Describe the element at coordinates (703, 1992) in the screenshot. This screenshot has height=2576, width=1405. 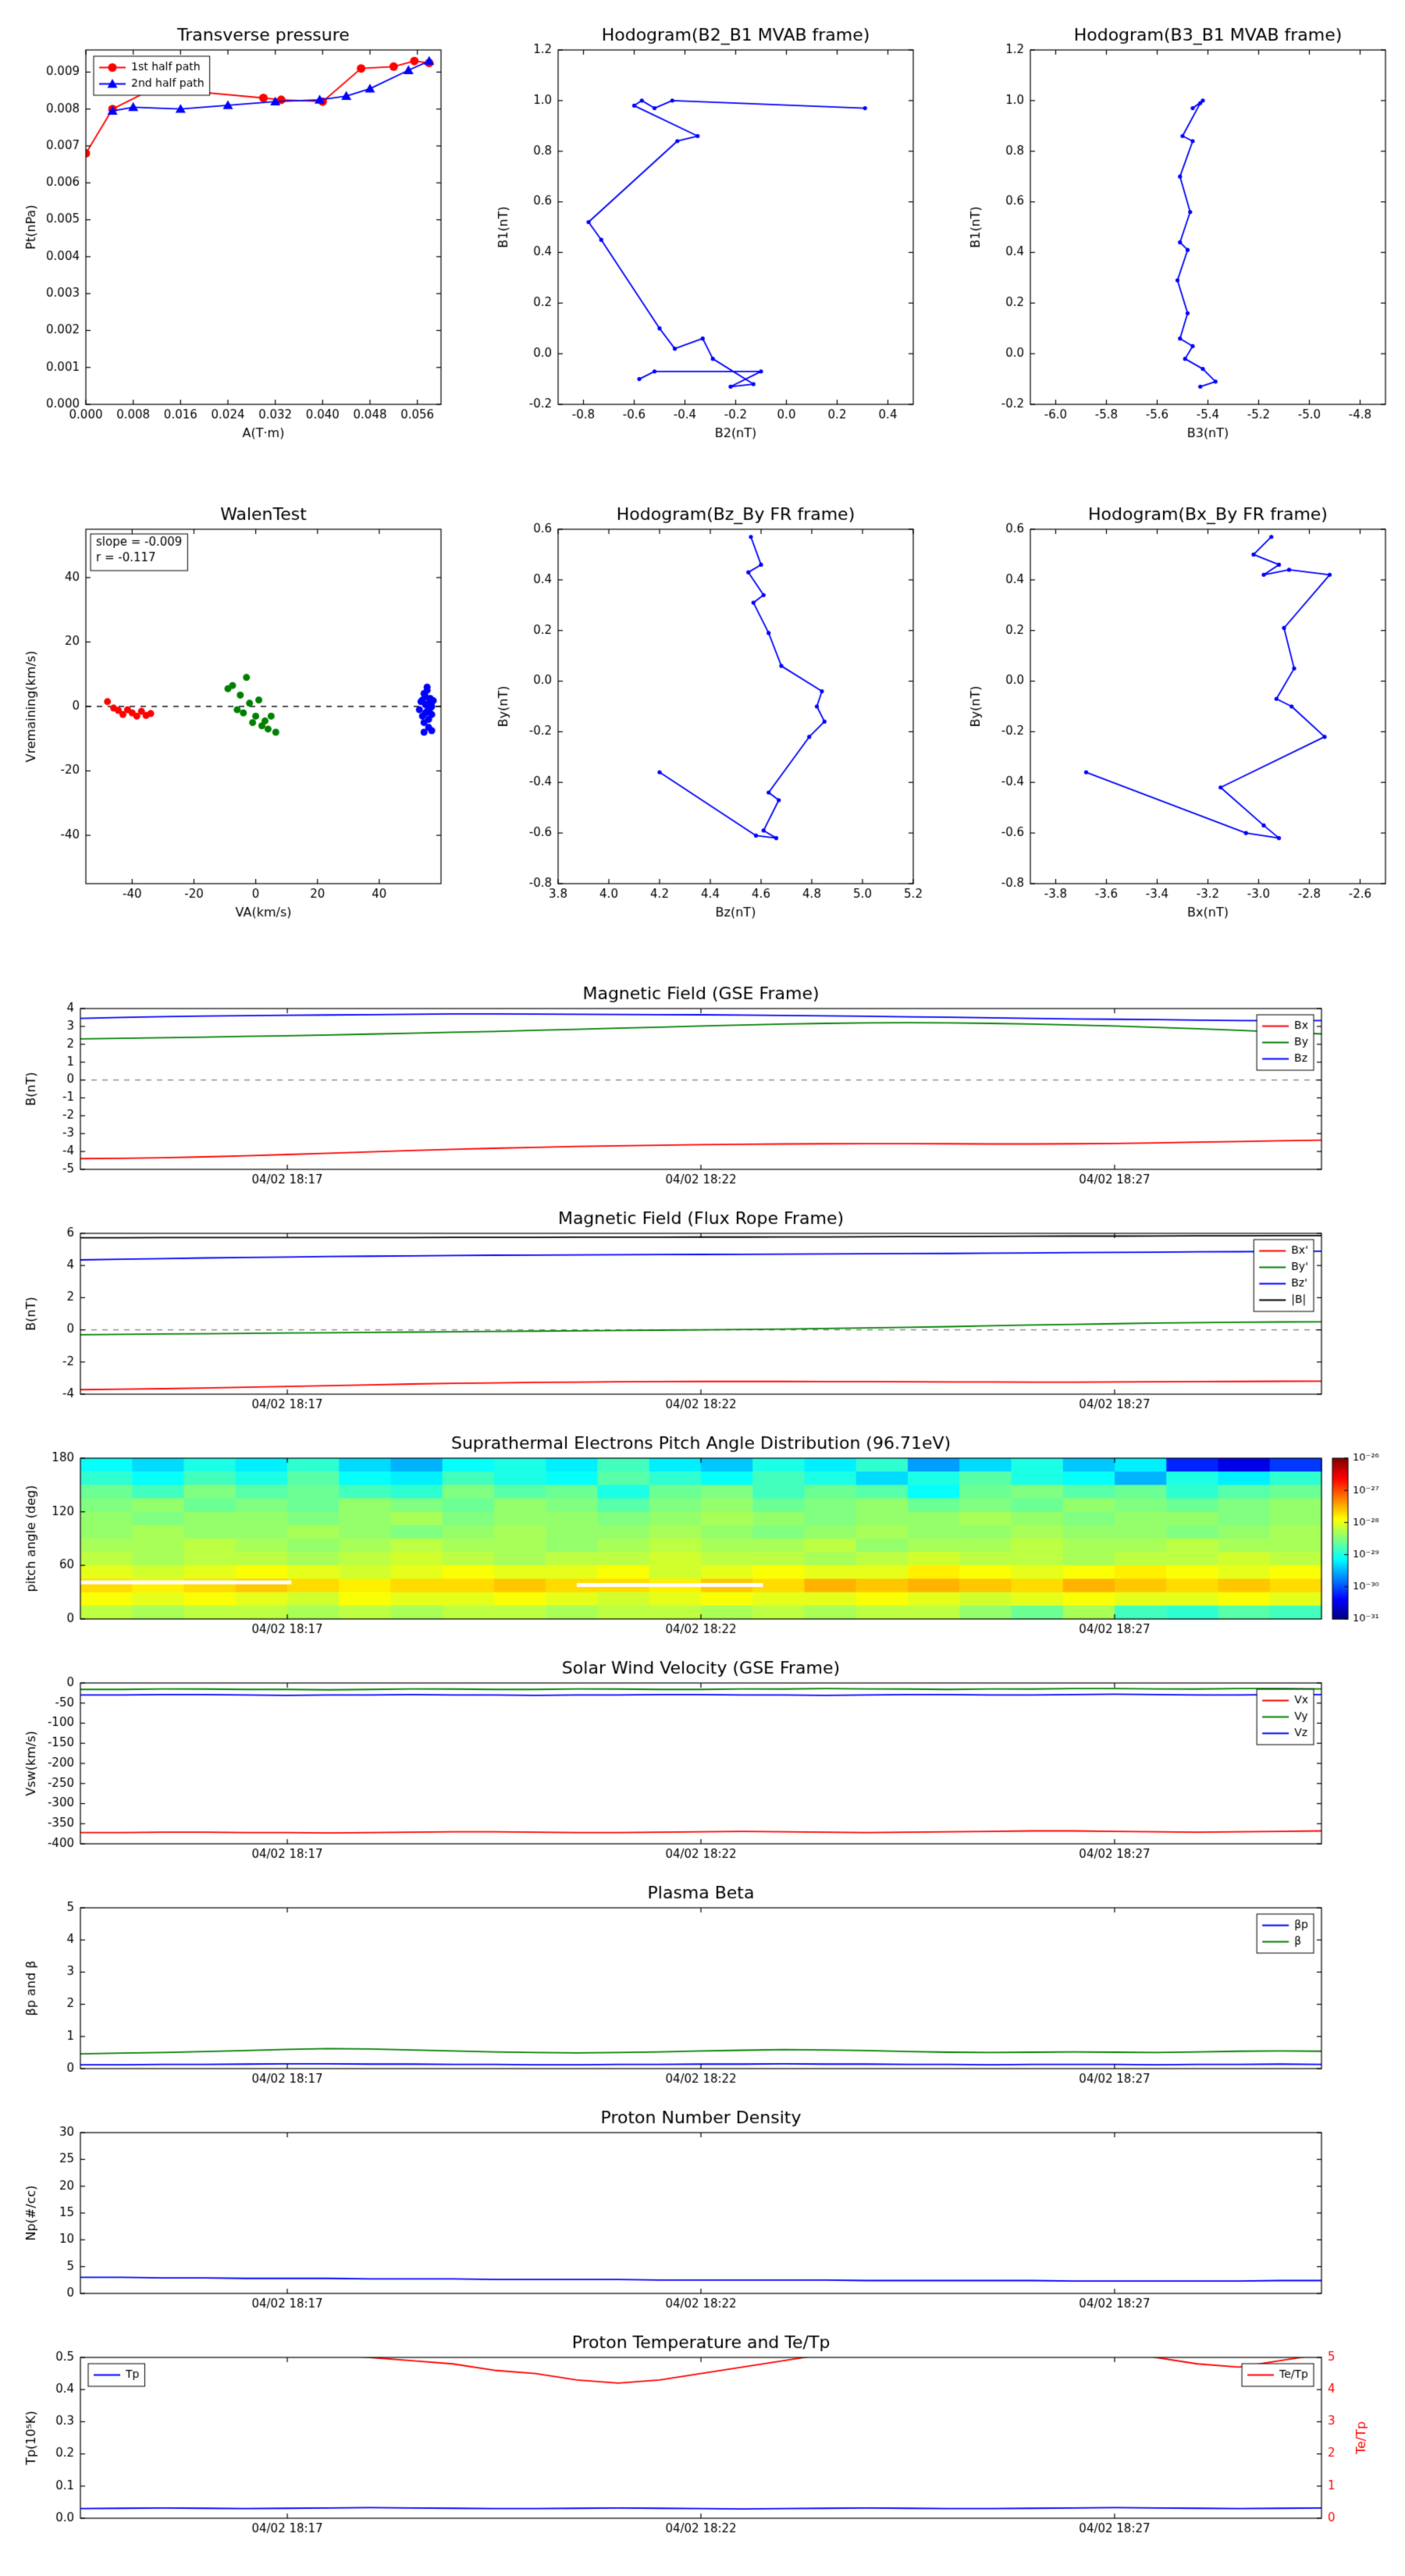
I see `plasma-beta-panel` at that location.